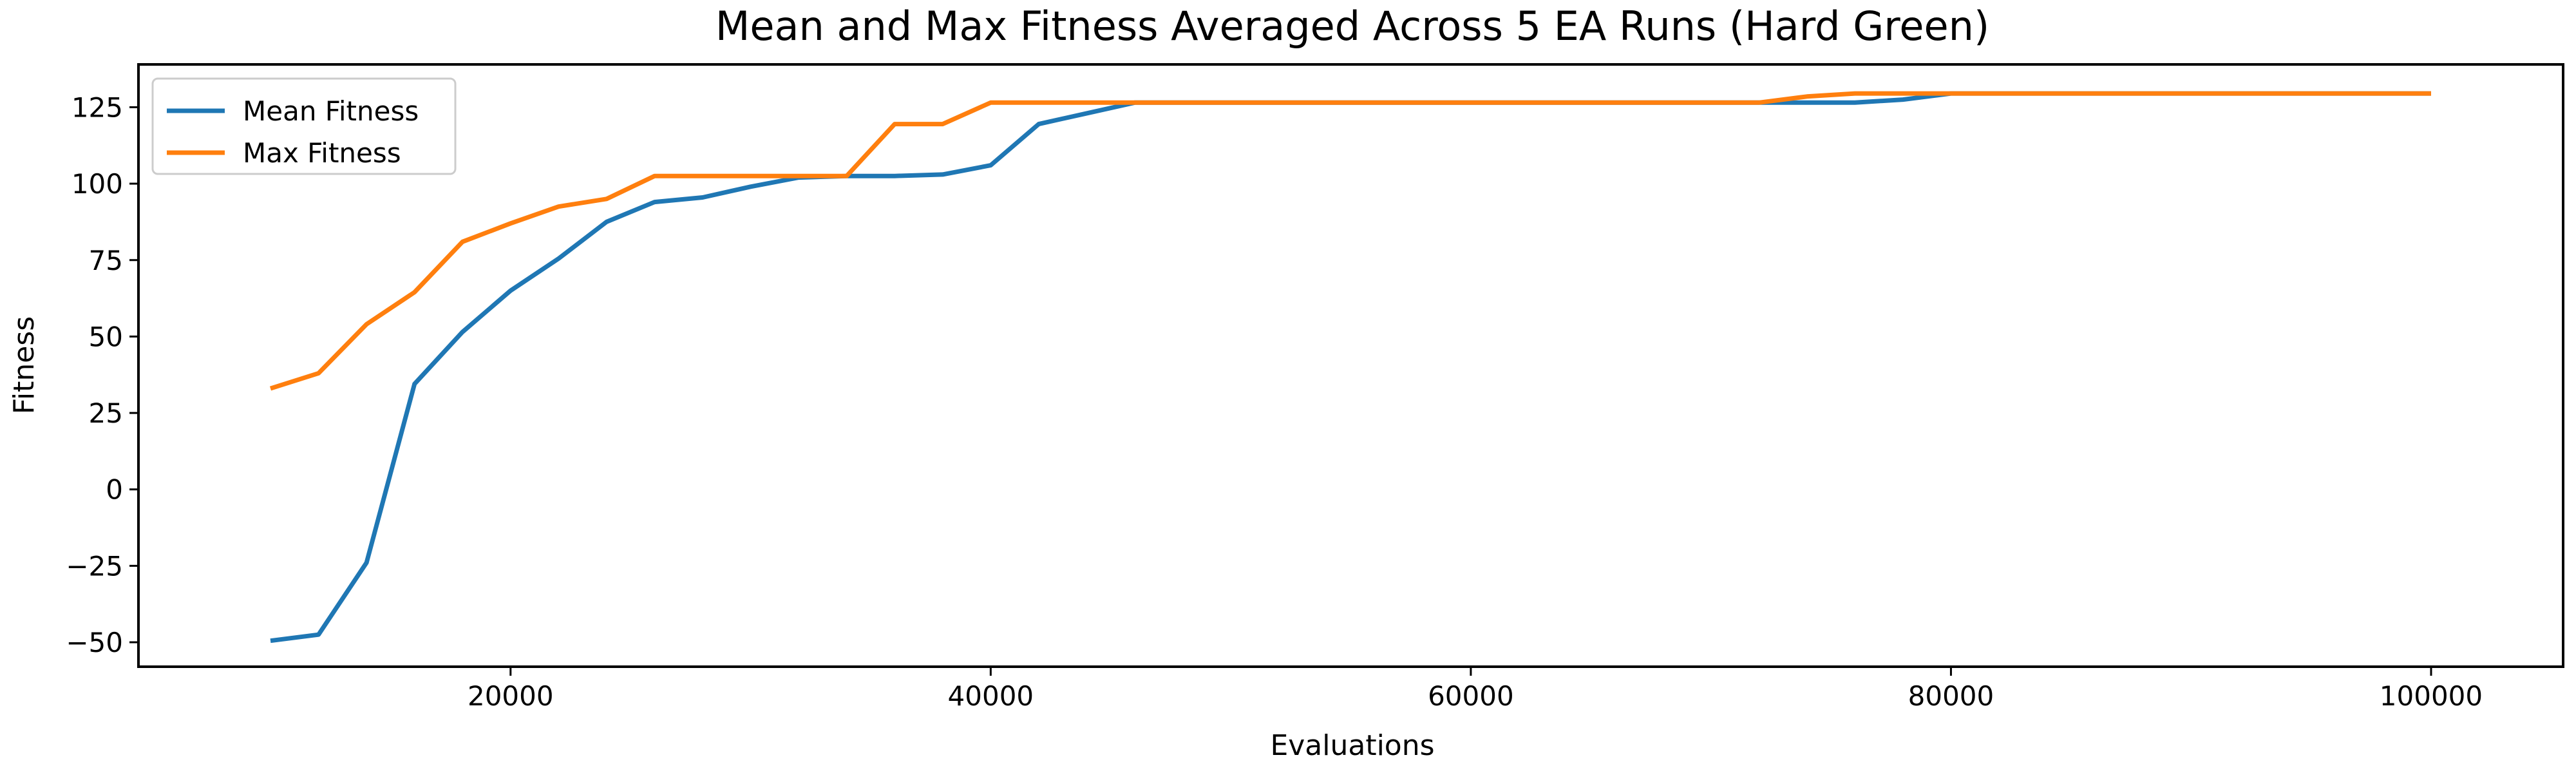 Image resolution: width=2576 pixels, height=773 pixels. Describe the element at coordinates (991, 696) in the screenshot. I see `x-tick-label: 40000` at that location.